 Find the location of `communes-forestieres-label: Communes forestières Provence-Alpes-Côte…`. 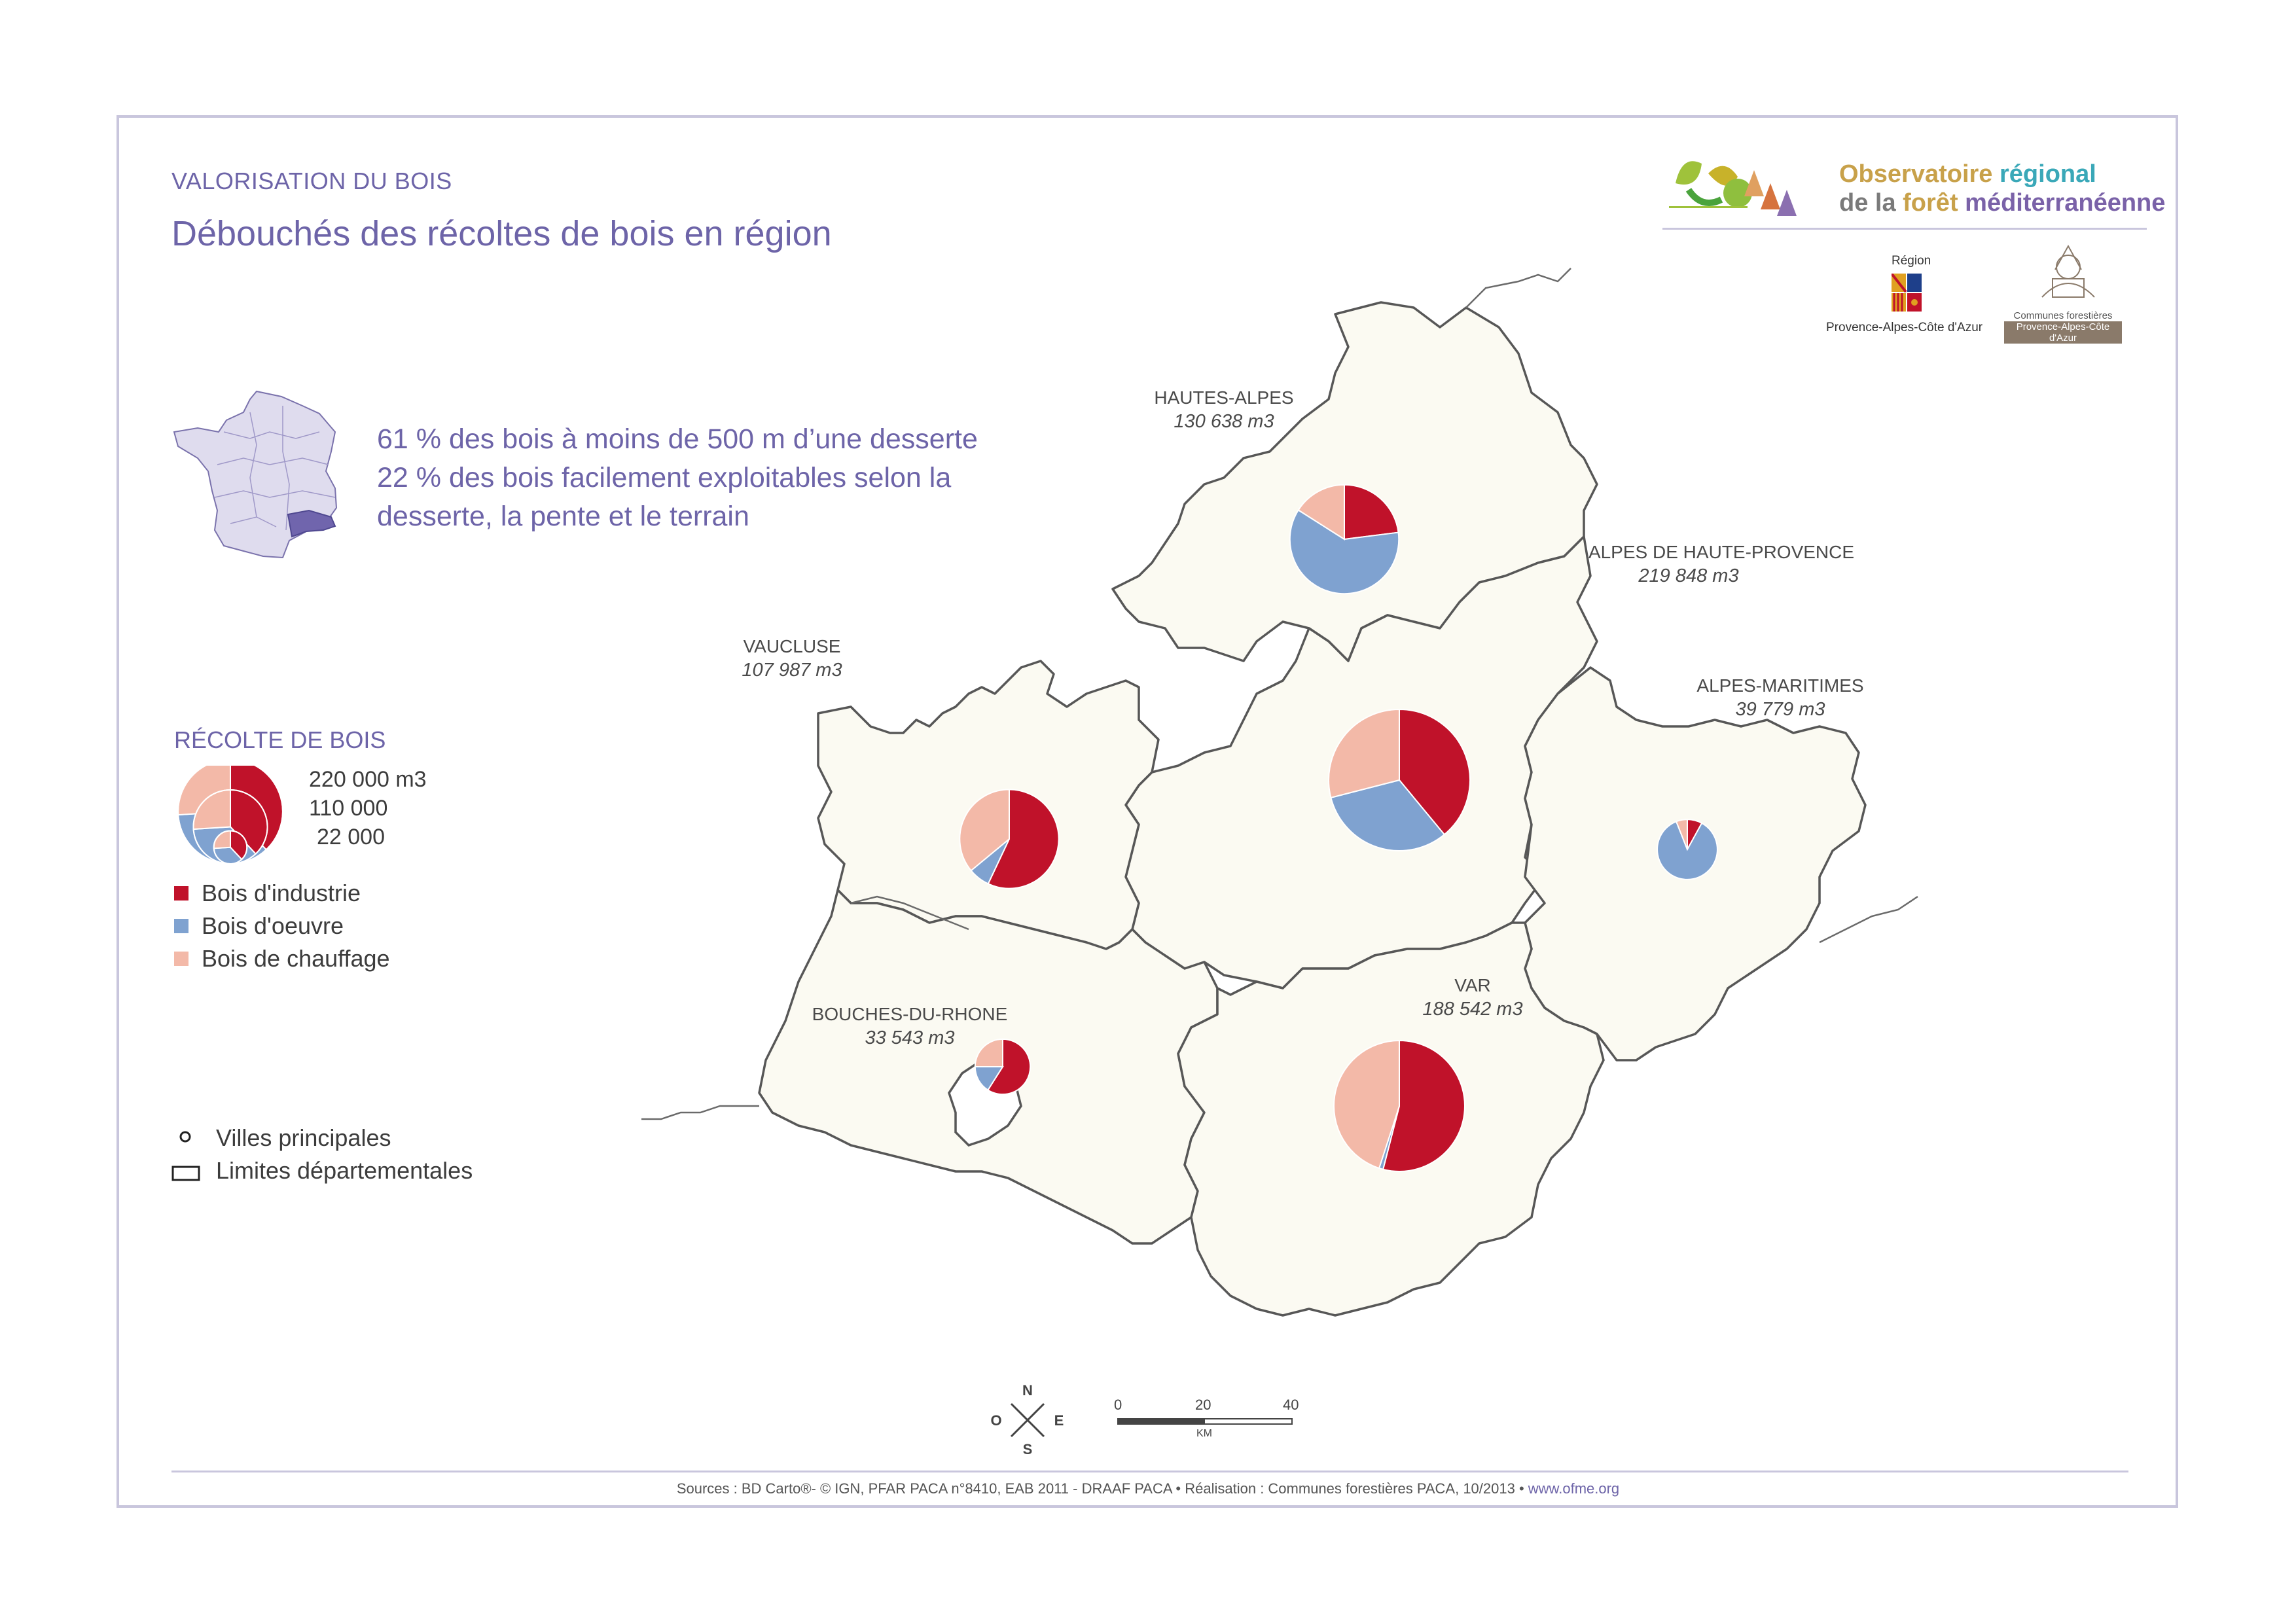

communes-forestieres-label: Communes forestières Provence-Alpes-Côte… is located at coordinates (2063, 327).